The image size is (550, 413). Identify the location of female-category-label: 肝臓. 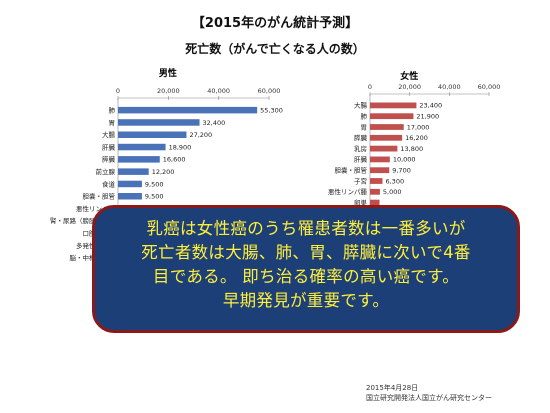
(361, 159).